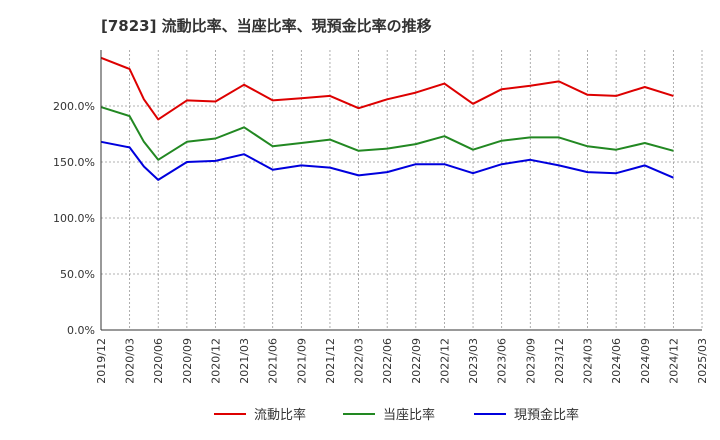  I want to click on x-tick-label: 2024/09, so click(645, 361).